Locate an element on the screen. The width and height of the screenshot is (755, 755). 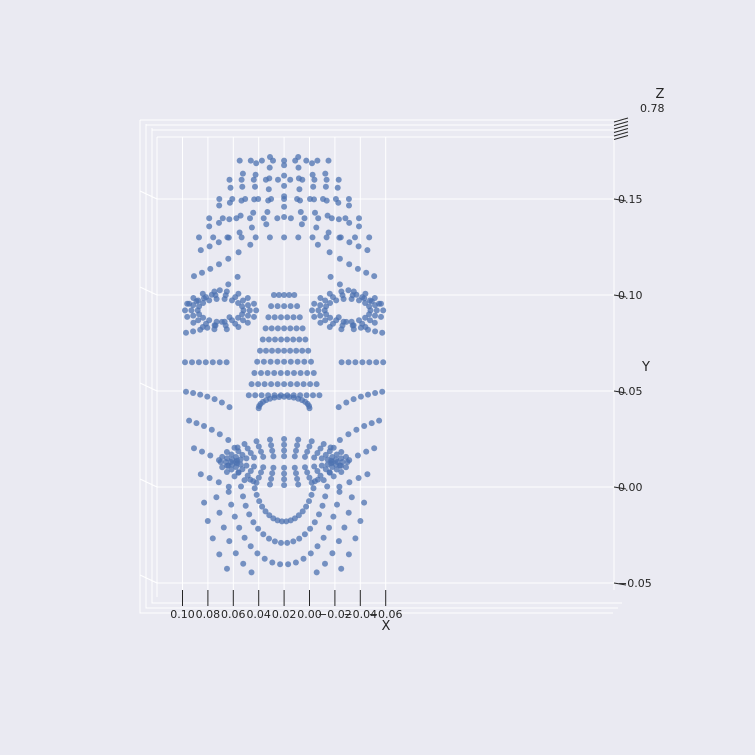
x-tick-label: −0.02 is located at coordinates (335, 614).